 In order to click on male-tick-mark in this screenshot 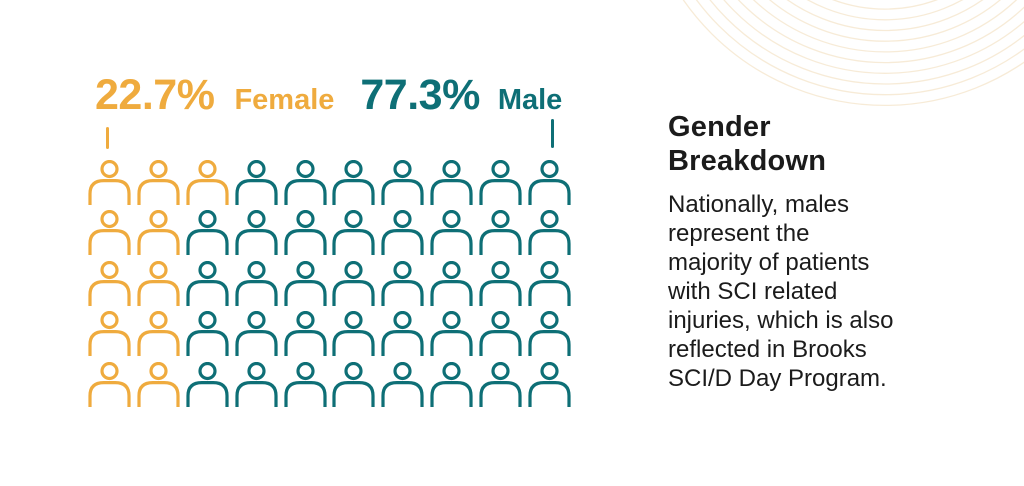, I will do `click(552, 133)`.